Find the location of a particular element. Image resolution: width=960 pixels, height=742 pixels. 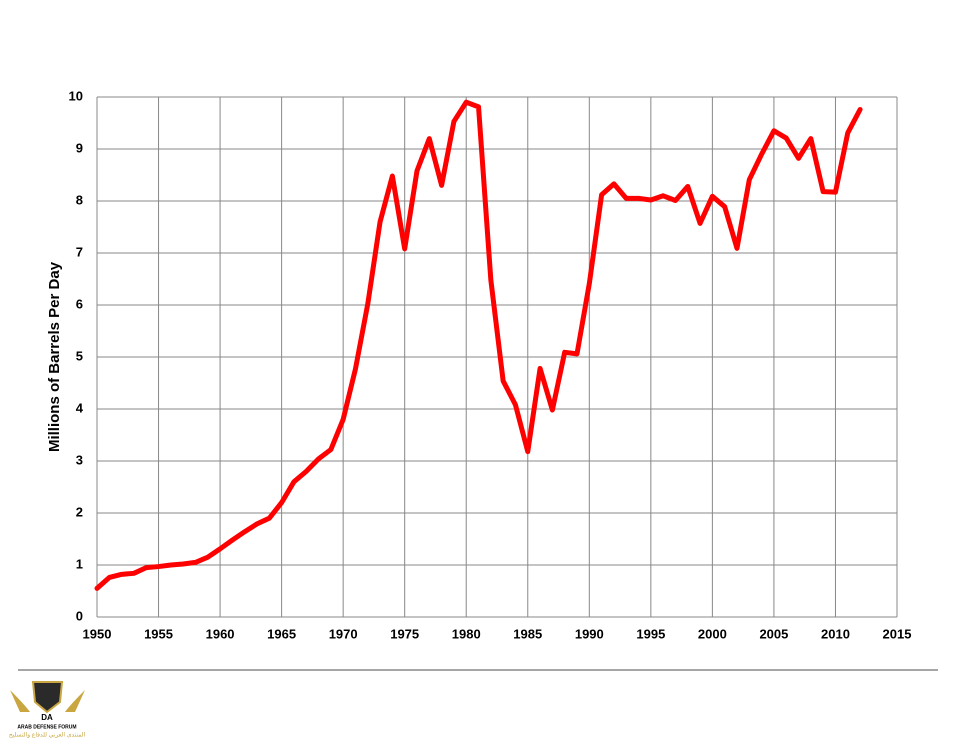

y-axis-label: Millions of Barrels Per Day is located at coordinates (54, 356).